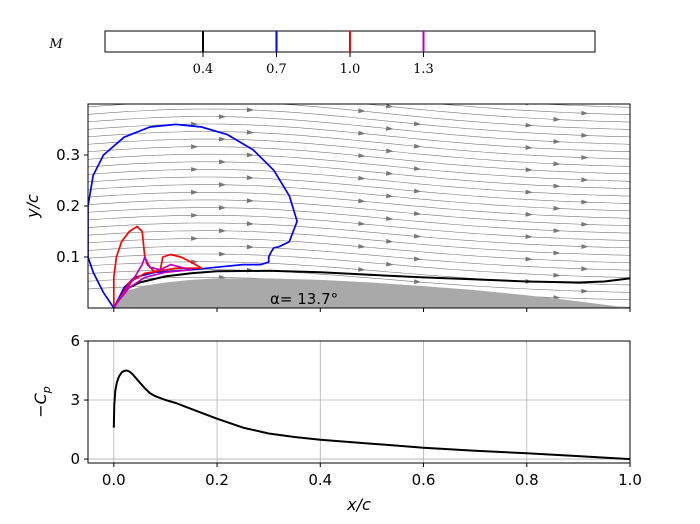 The width and height of the screenshot is (700, 524). What do you see at coordinates (55, 44) in the screenshot?
I see `colorbar-label: M` at bounding box center [55, 44].